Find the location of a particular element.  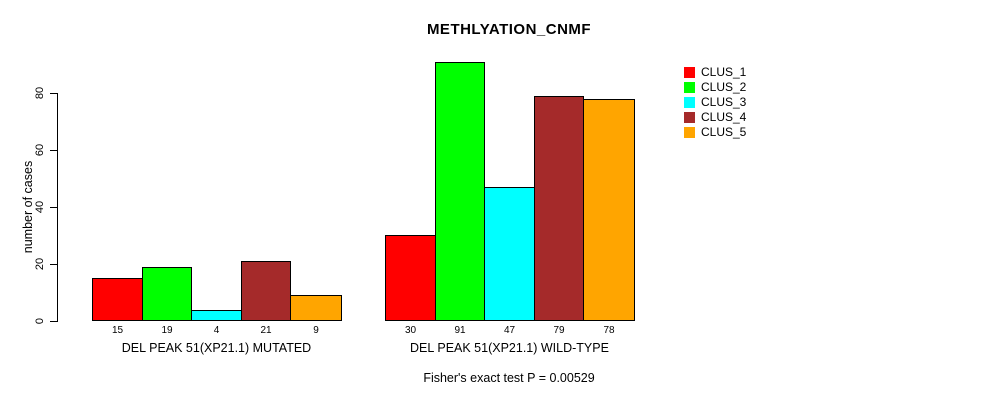

legend-label: CLUS_3 is located at coordinates (724, 102).